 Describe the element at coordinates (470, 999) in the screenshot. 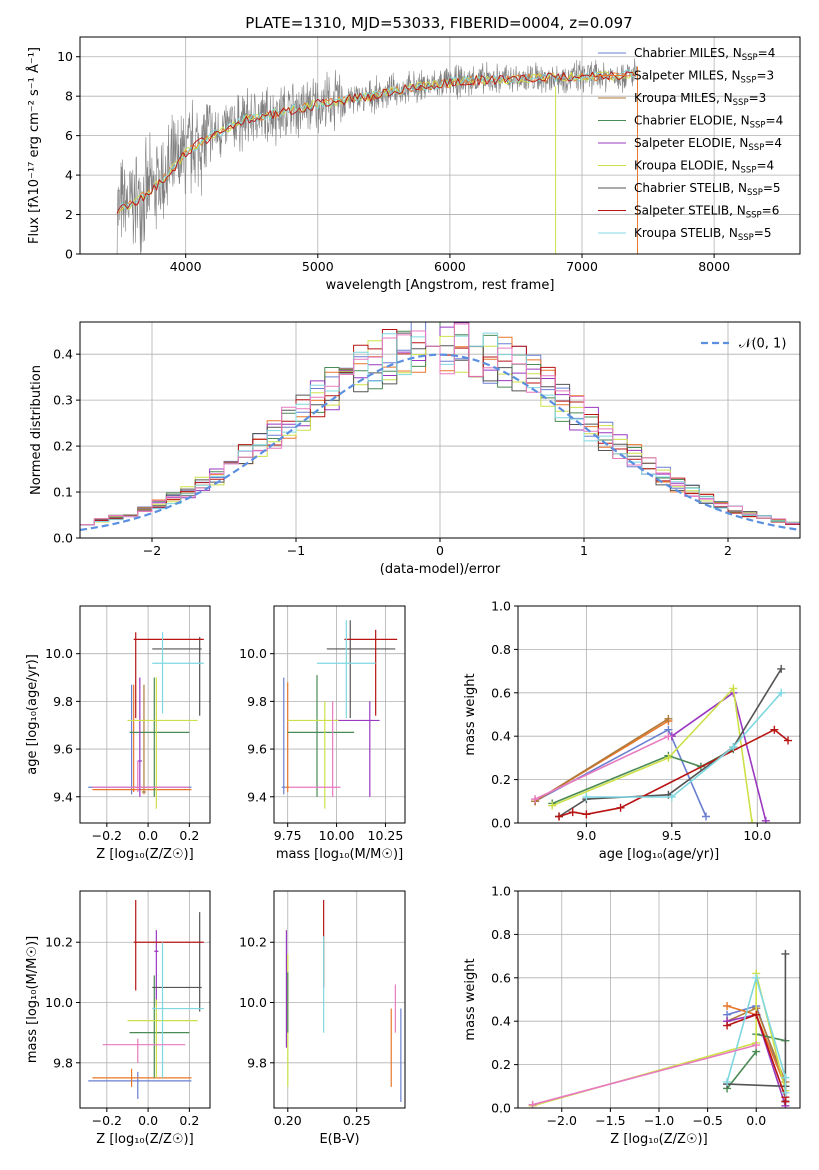

I see `y-axis-label: mass weight` at that location.